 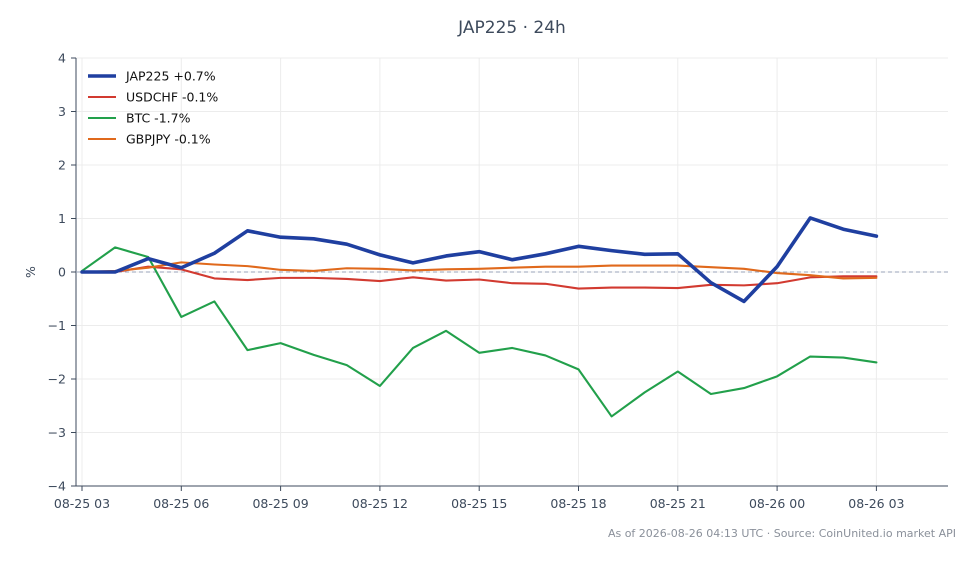 What do you see at coordinates (170, 76) in the screenshot?
I see `legend-label: JAP225 +0.7%` at bounding box center [170, 76].